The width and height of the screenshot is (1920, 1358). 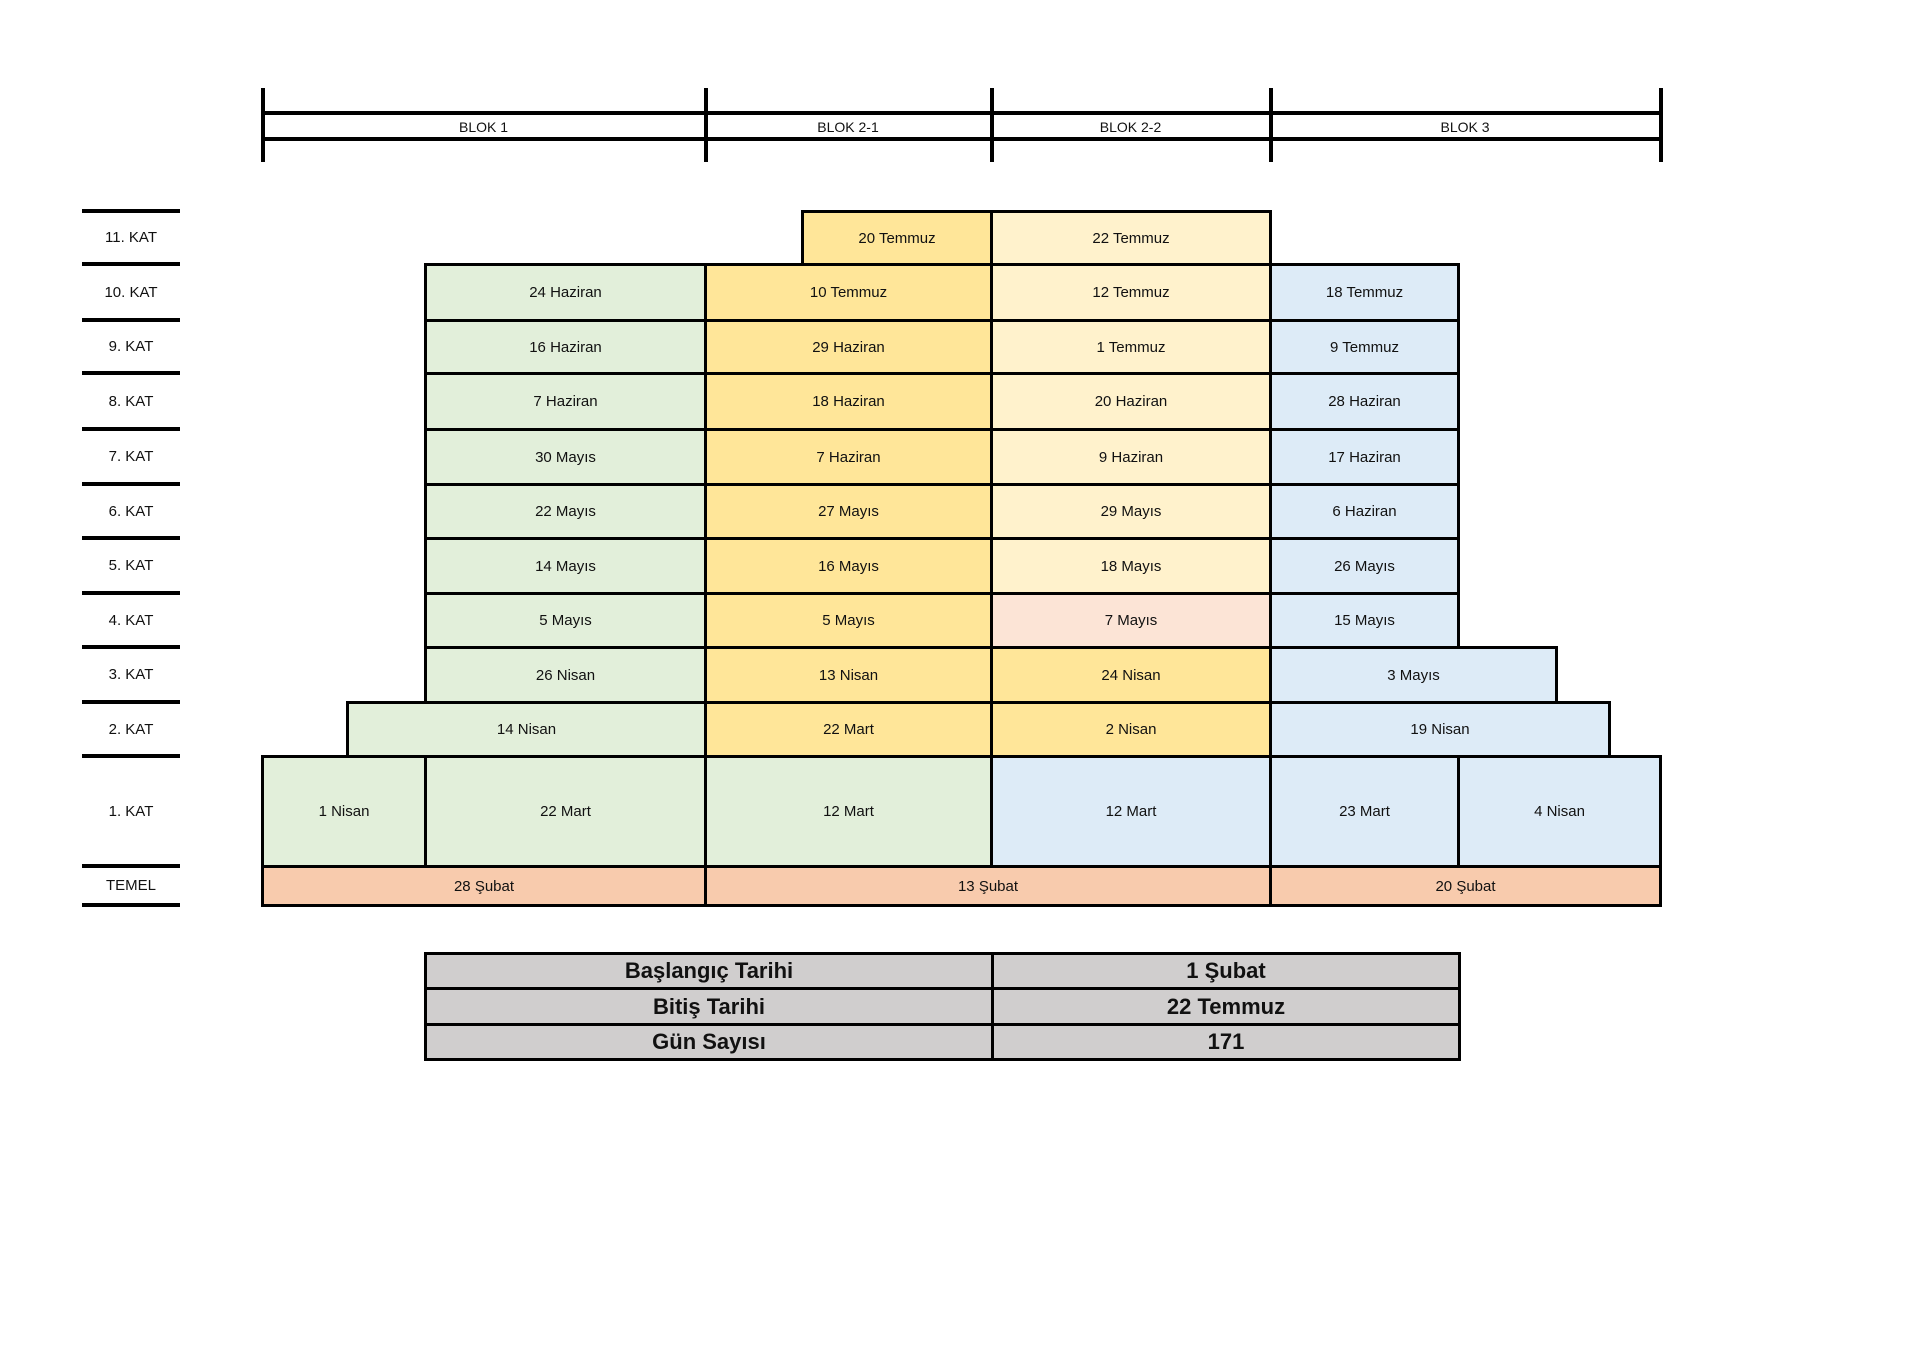 I want to click on schedule-cell: 19 Nisan, so click(x=1440, y=729).